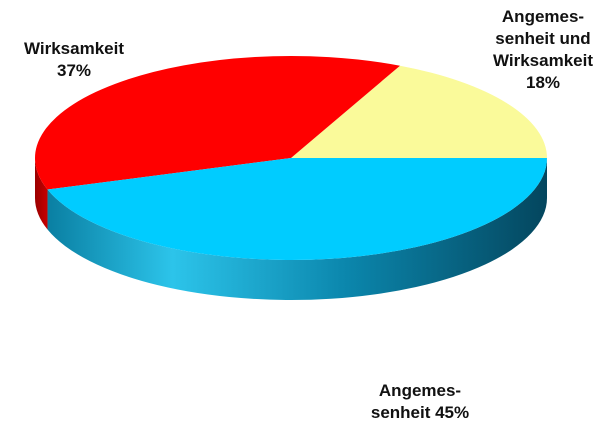  What do you see at coordinates (543, 82) in the screenshot?
I see `slice-percent: 18%` at bounding box center [543, 82].